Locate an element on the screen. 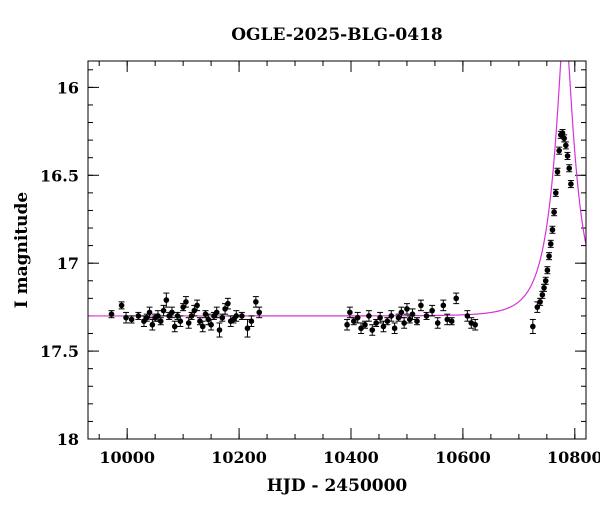 The height and width of the screenshot is (512, 600). x-tick-label: 10200 is located at coordinates (239, 457).